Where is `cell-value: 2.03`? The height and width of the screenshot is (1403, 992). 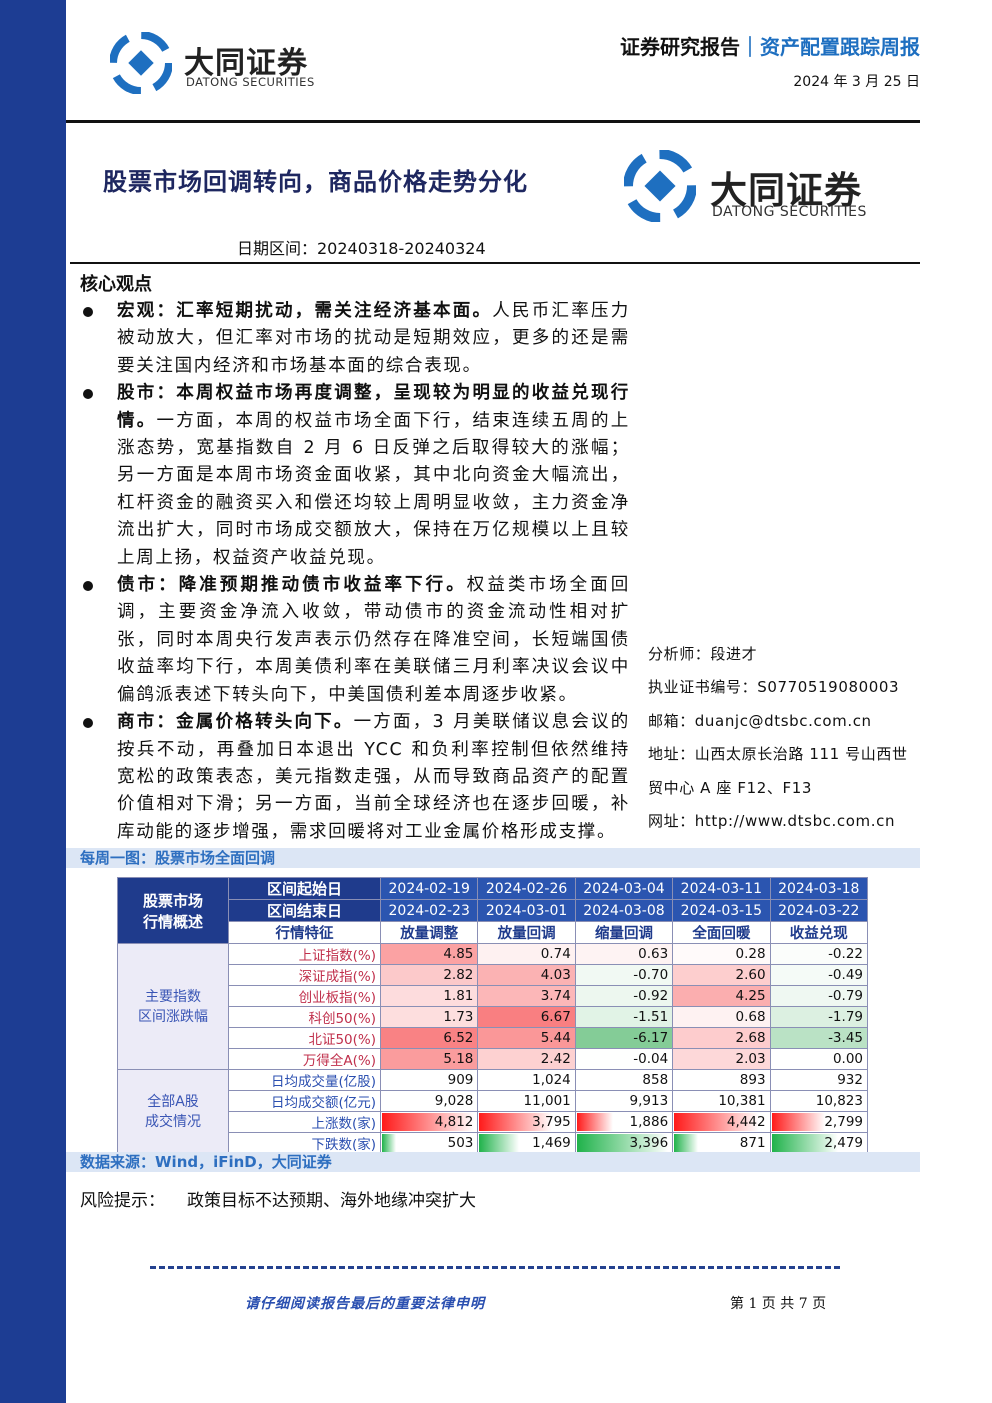 cell-value: 2.03 is located at coordinates (750, 1059).